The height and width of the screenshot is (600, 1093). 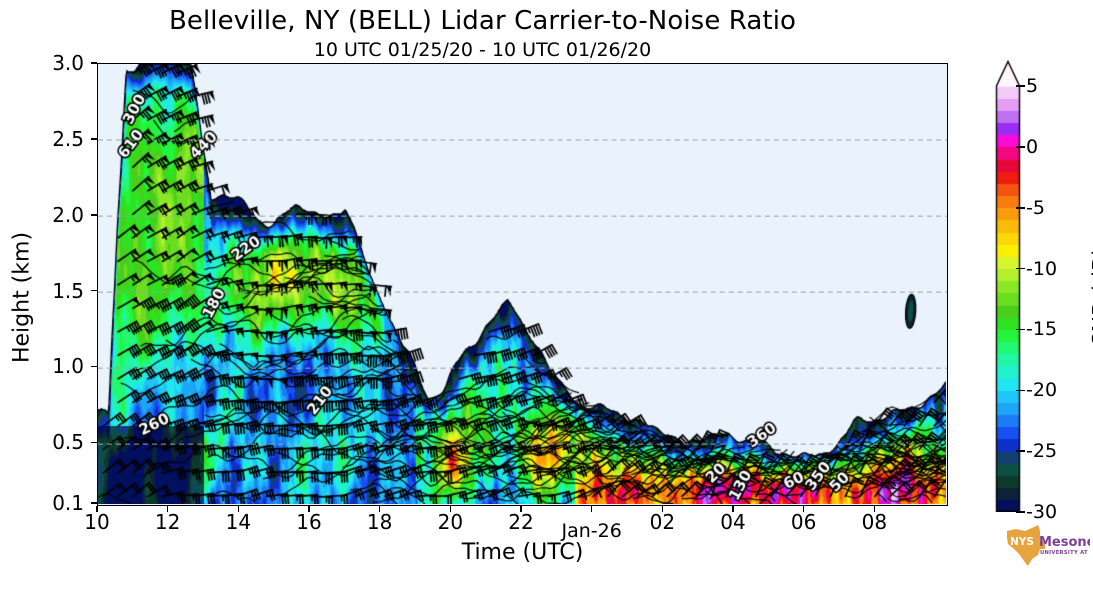 What do you see at coordinates (1035, 207) in the screenshot?
I see `colorbar-tick-label: -5` at bounding box center [1035, 207].